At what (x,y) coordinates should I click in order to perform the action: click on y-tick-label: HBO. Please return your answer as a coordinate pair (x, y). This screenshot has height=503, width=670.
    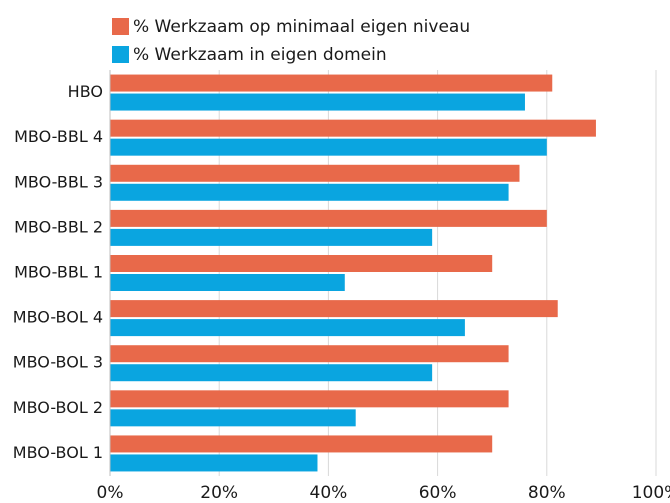
    Looking at the image, I should click on (85, 91).